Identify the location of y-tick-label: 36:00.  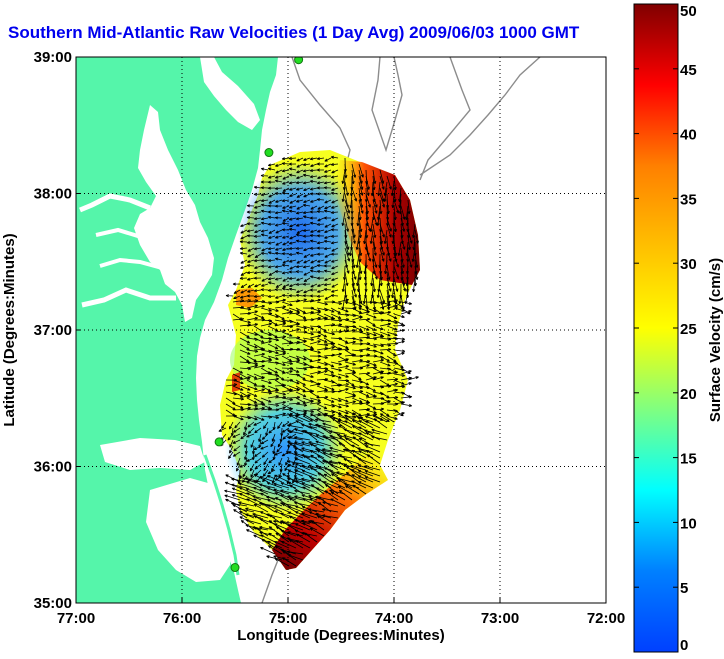
(53, 467).